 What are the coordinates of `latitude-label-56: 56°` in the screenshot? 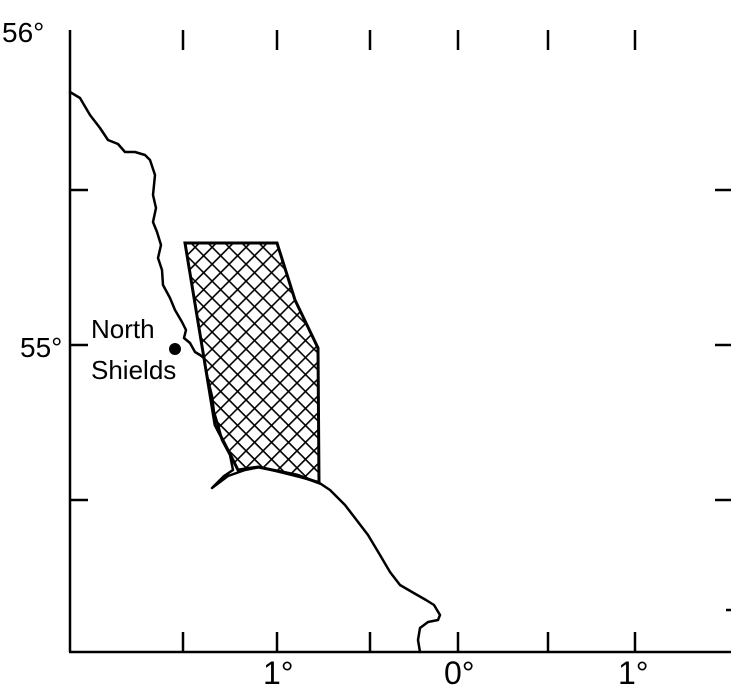 It's located at (23, 32).